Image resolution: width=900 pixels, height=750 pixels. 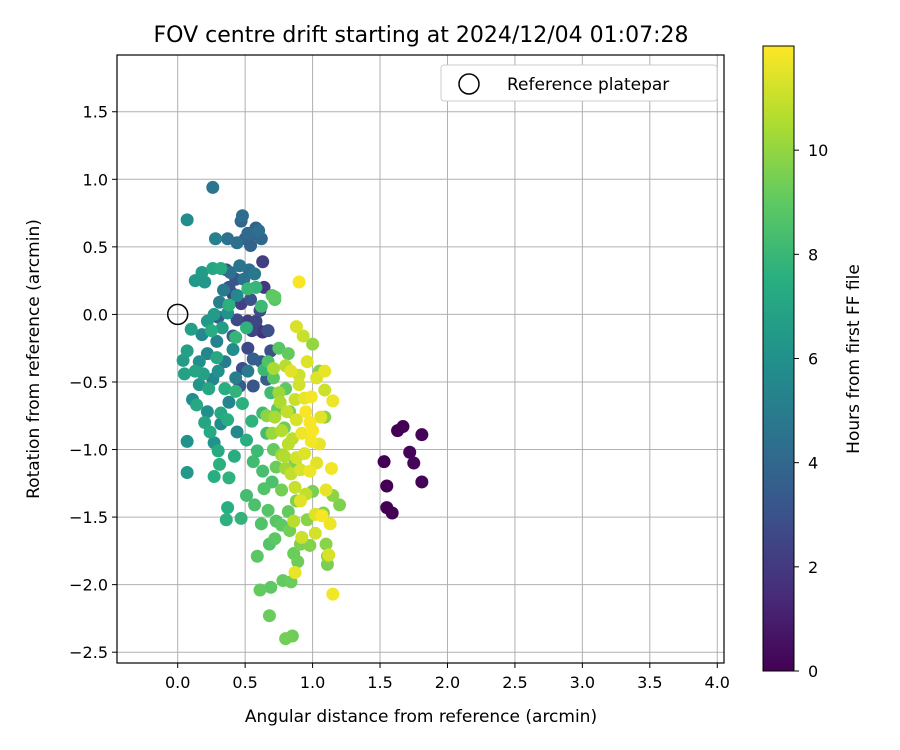 What do you see at coordinates (379, 682) in the screenshot?
I see `x-tick-label: 1.5` at bounding box center [379, 682].